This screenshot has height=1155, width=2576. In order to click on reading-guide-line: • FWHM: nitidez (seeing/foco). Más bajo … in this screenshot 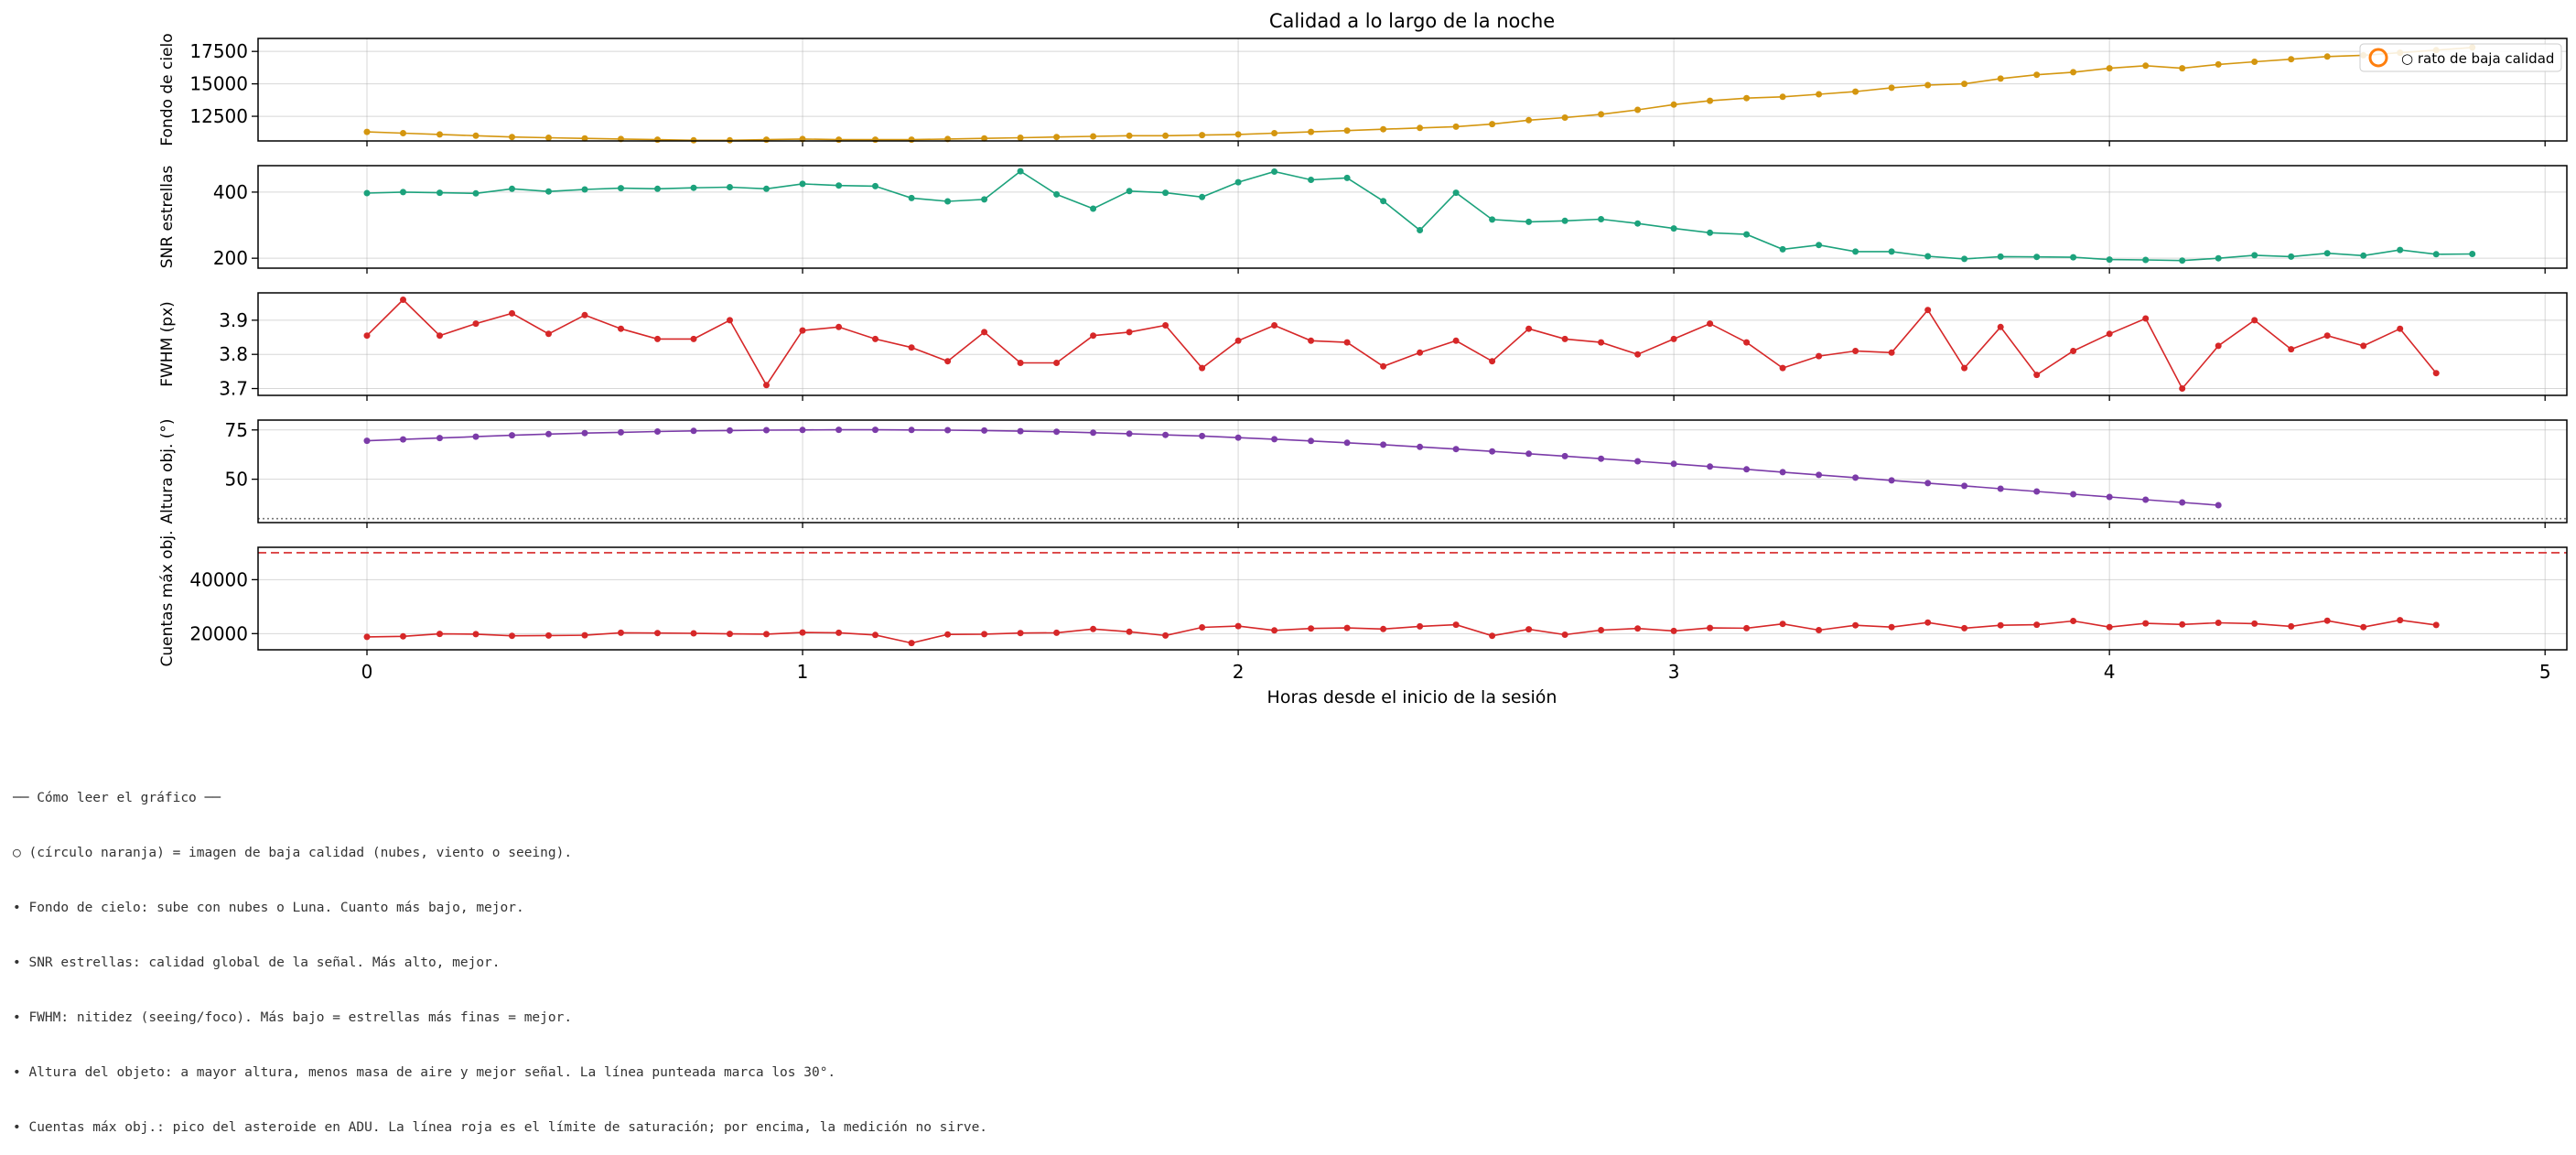, I will do `click(293, 1017)`.